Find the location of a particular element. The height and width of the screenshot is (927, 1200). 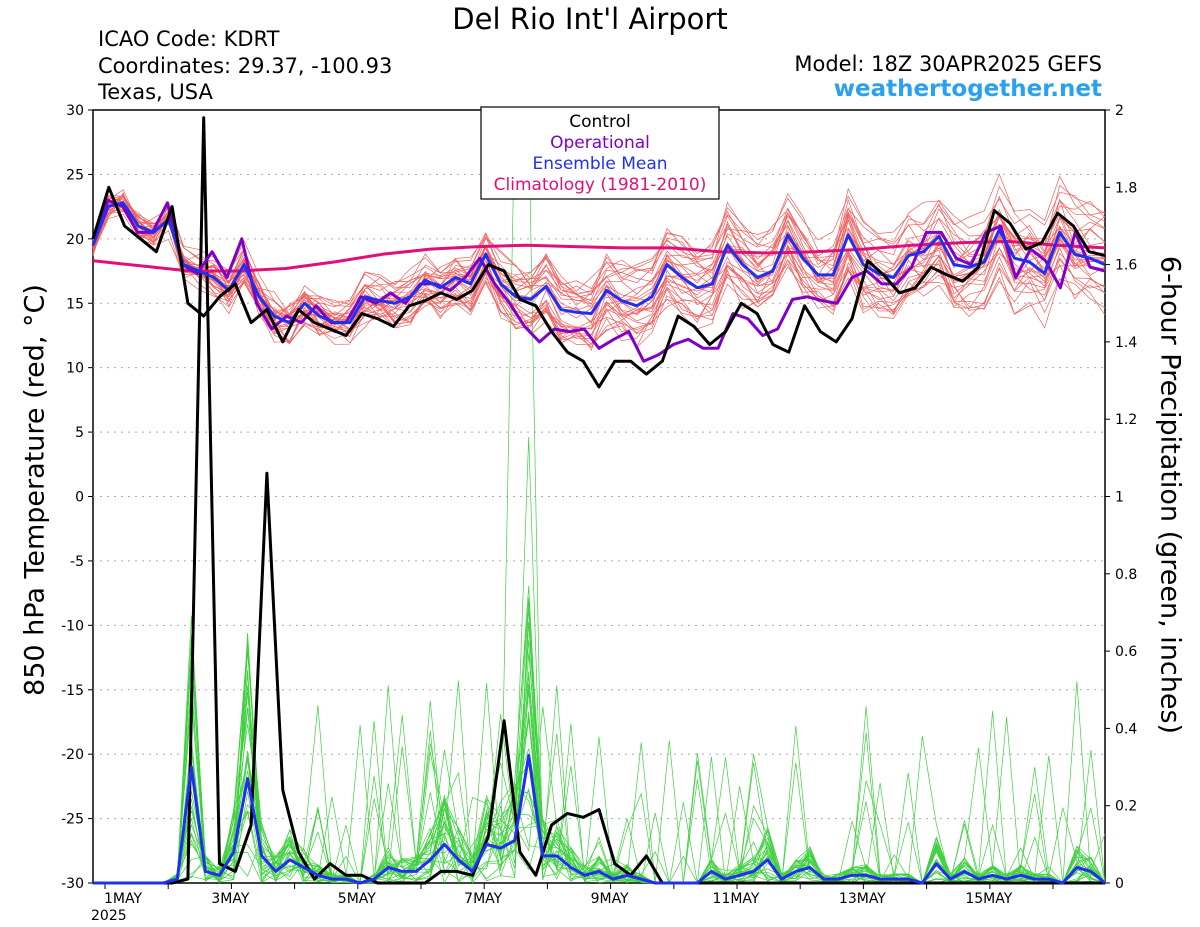

y-tick-label: -25 is located at coordinates (72, 820).